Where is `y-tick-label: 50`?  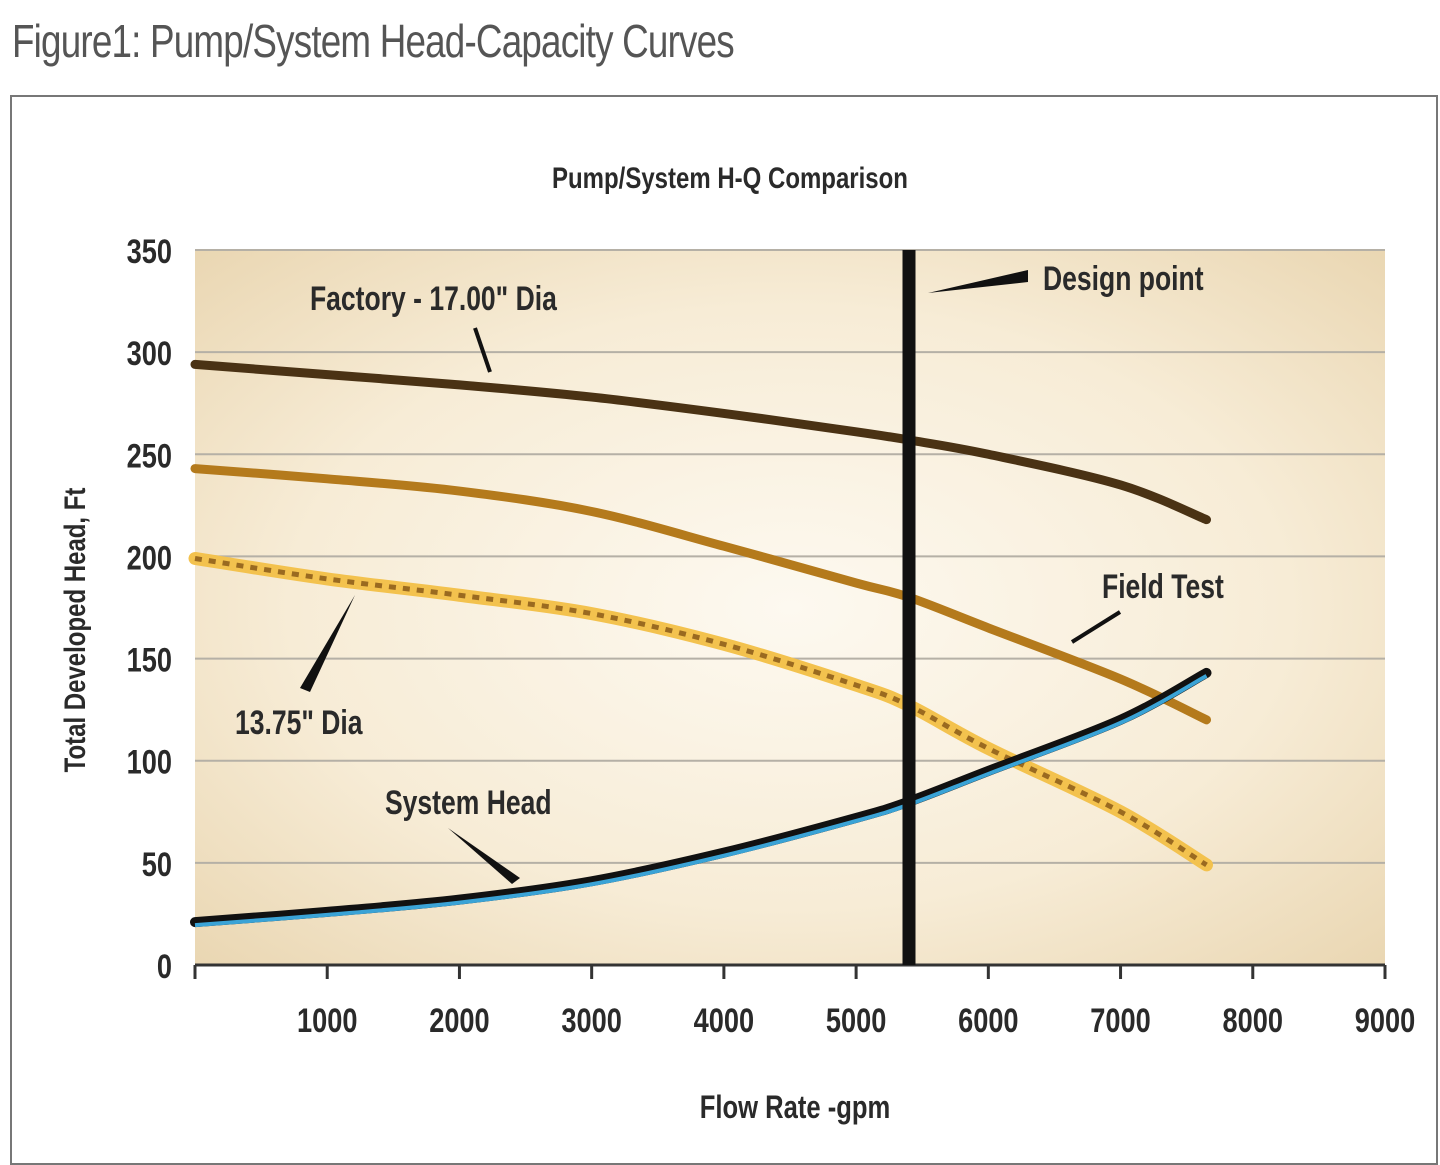 y-tick-label: 50 is located at coordinates (157, 864).